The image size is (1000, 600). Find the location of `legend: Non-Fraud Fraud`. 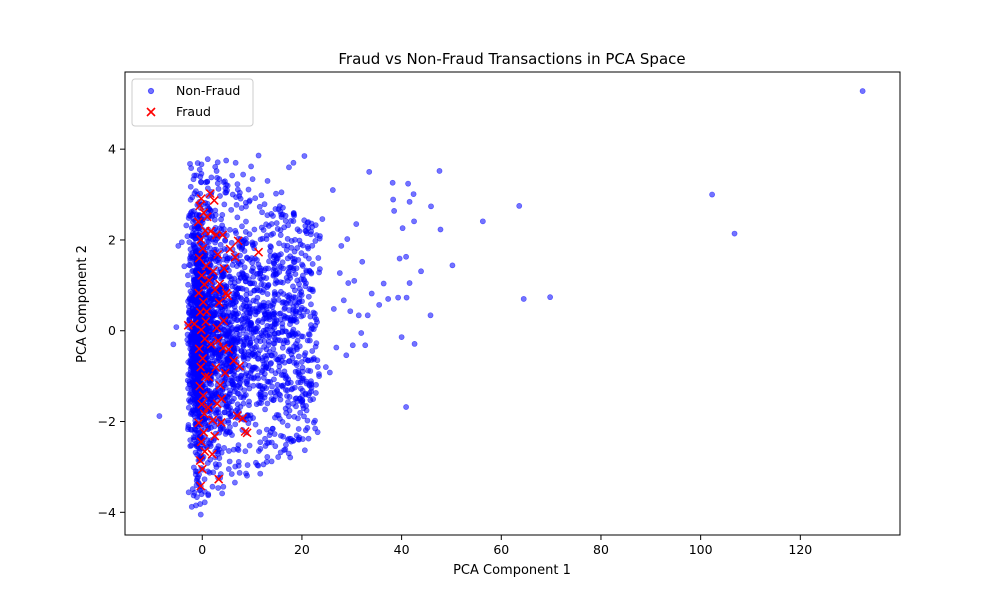

legend: Non-Fraud Fraud is located at coordinates (192, 102).